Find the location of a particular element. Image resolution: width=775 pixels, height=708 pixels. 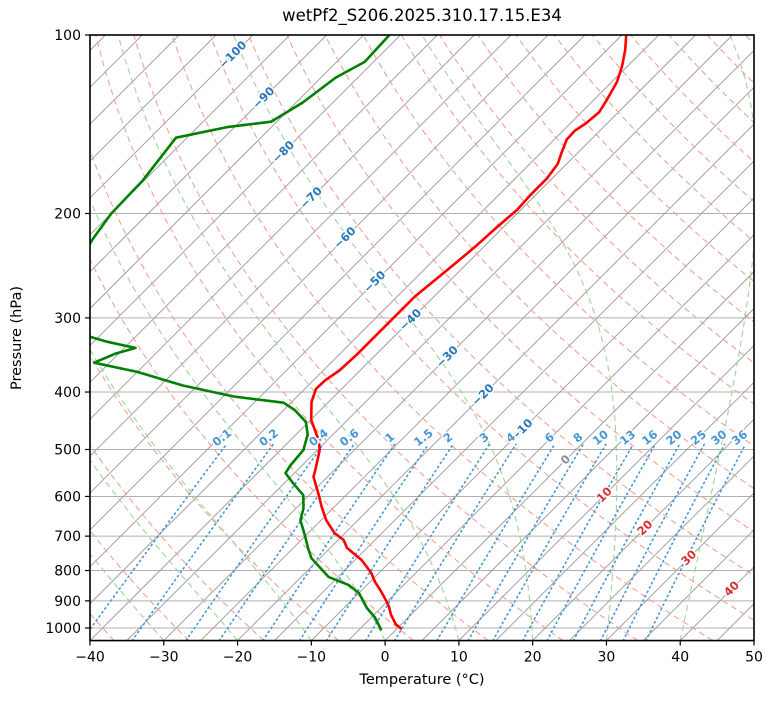

isotherm-label: −50 is located at coordinates (374, 282).